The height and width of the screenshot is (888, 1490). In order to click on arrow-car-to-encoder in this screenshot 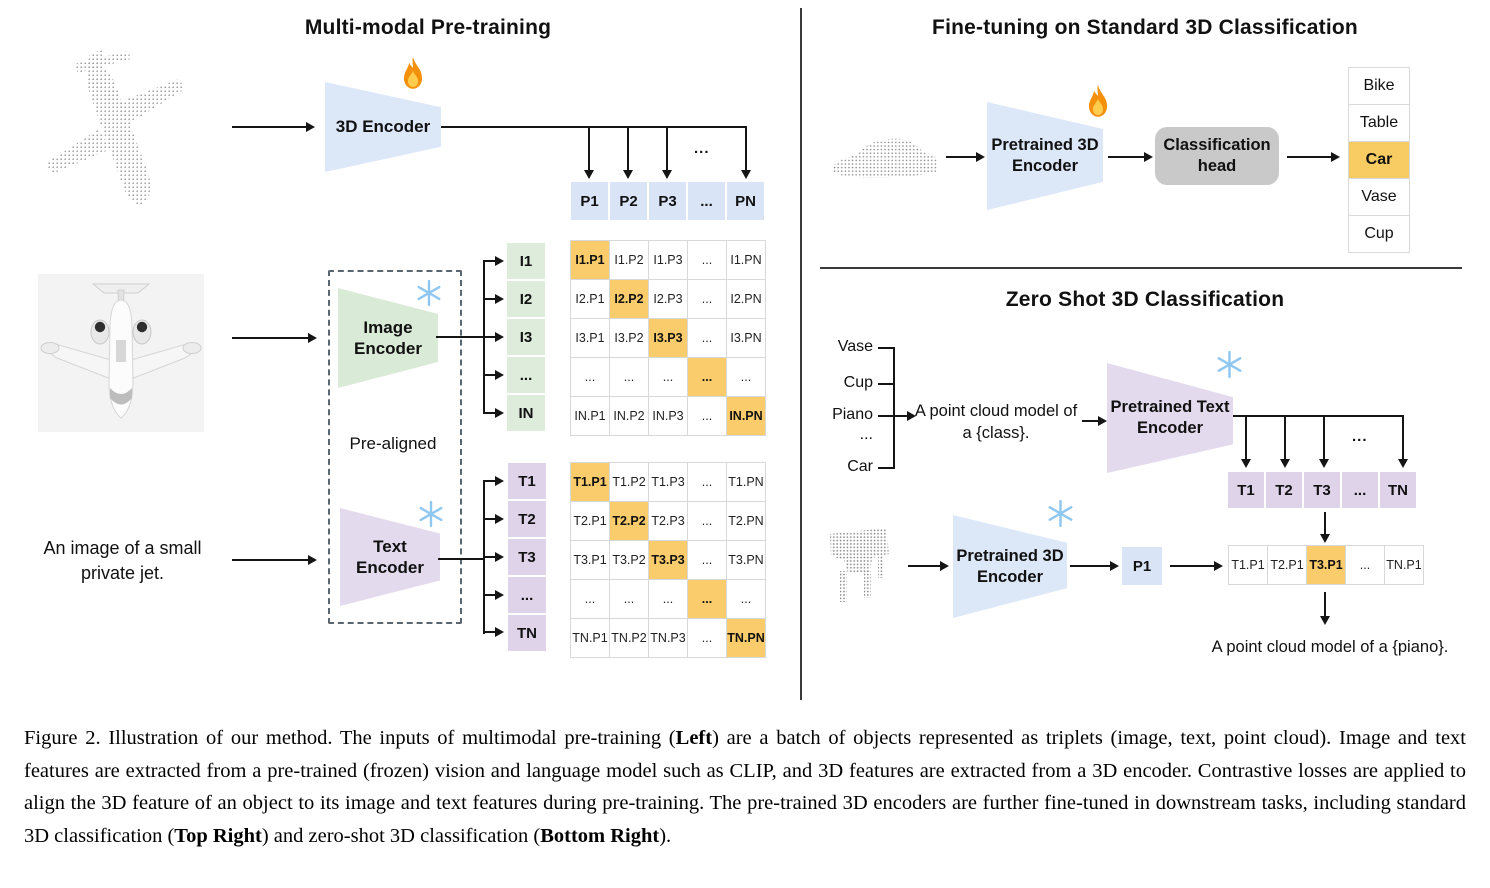, I will do `click(961, 157)`.